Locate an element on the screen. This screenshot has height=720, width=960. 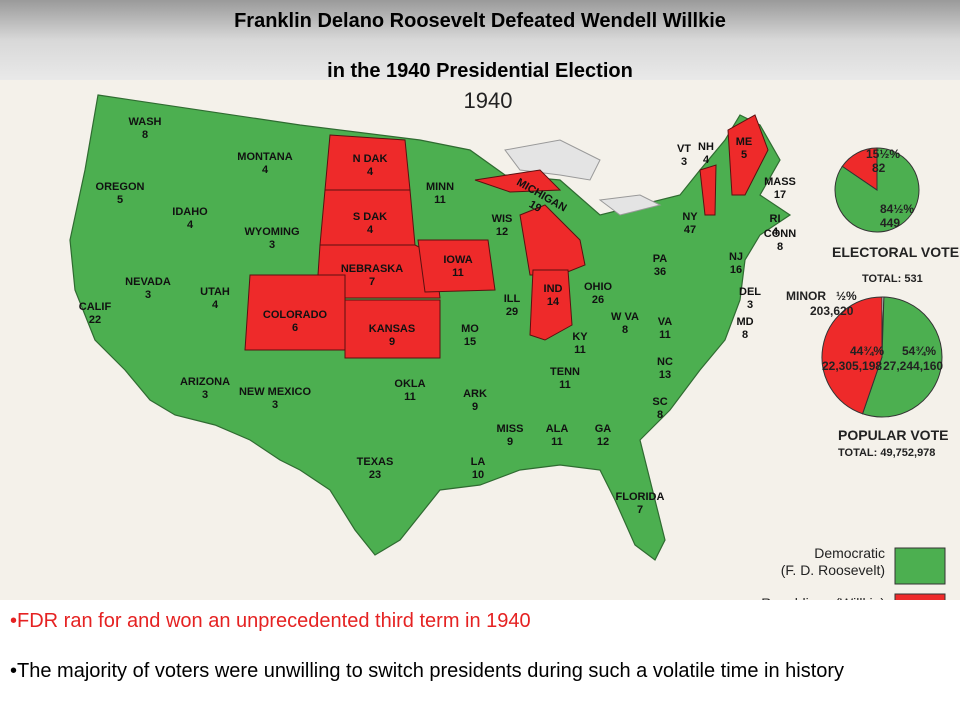
state-name: MISS is located at coordinates (510, 429).